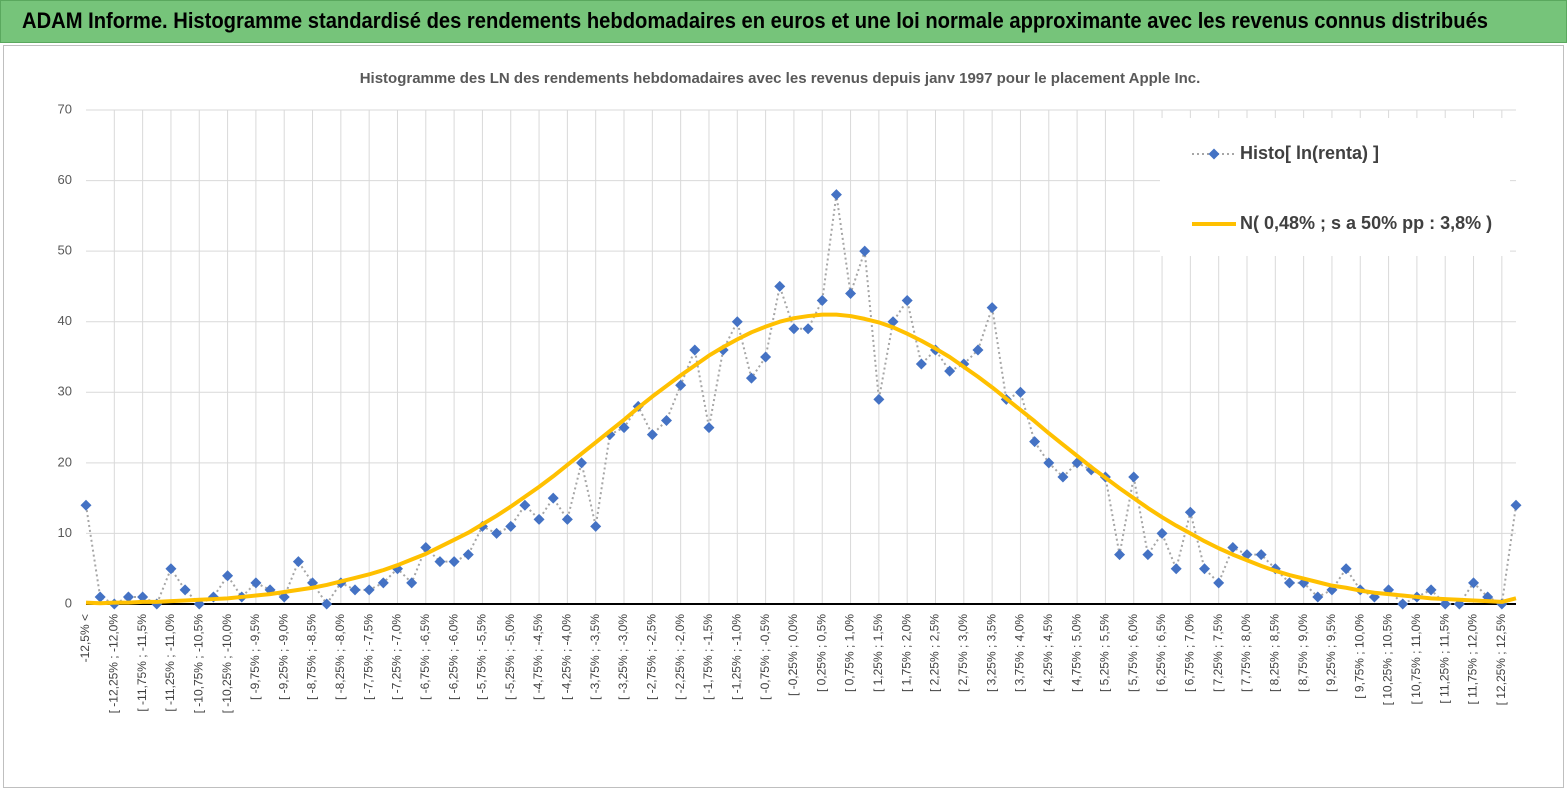 Image resolution: width=1567 pixels, height=790 pixels. I want to click on x-tick-label: [ -8,25% ; -8,0%, so click(340, 657).